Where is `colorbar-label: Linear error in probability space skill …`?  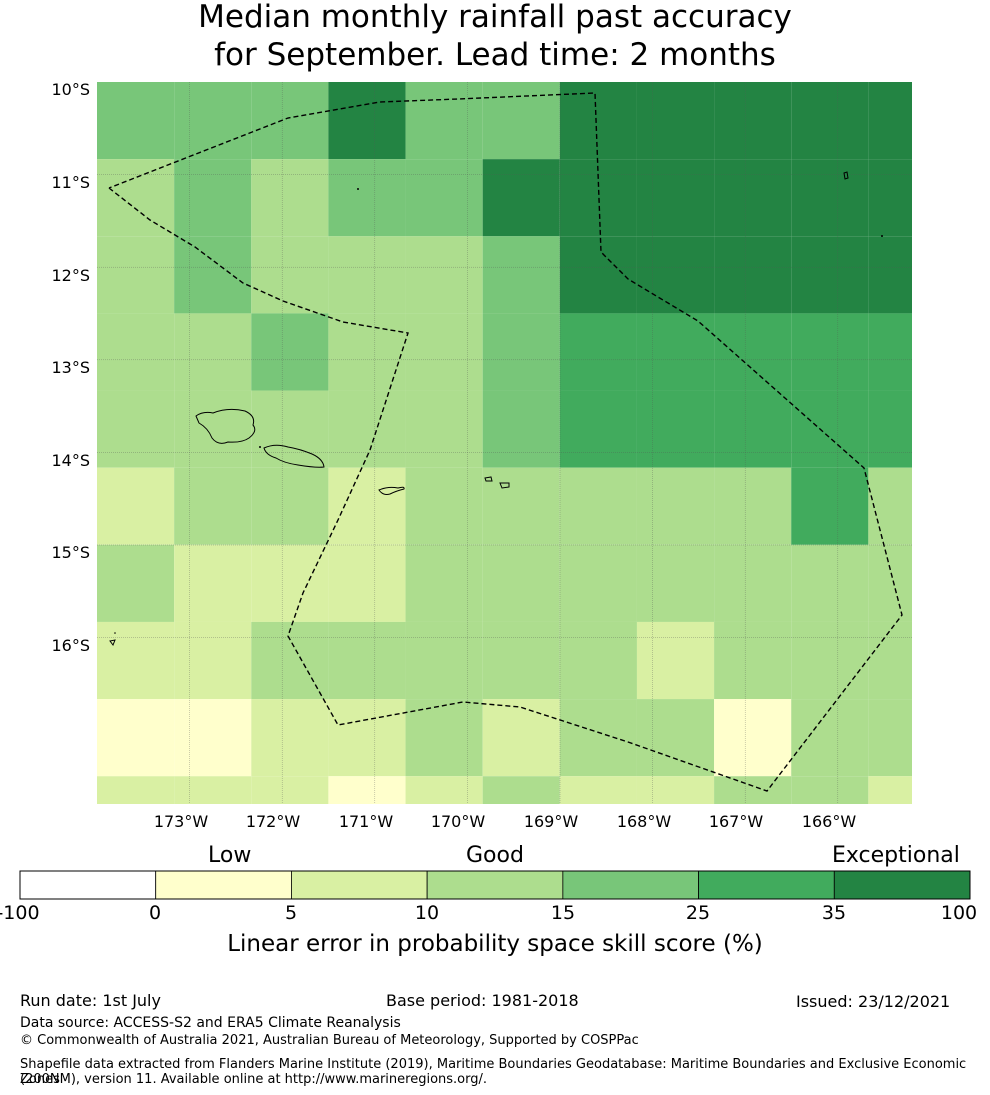
colorbar-label: Linear error in probability space skill … is located at coordinates (495, 944).